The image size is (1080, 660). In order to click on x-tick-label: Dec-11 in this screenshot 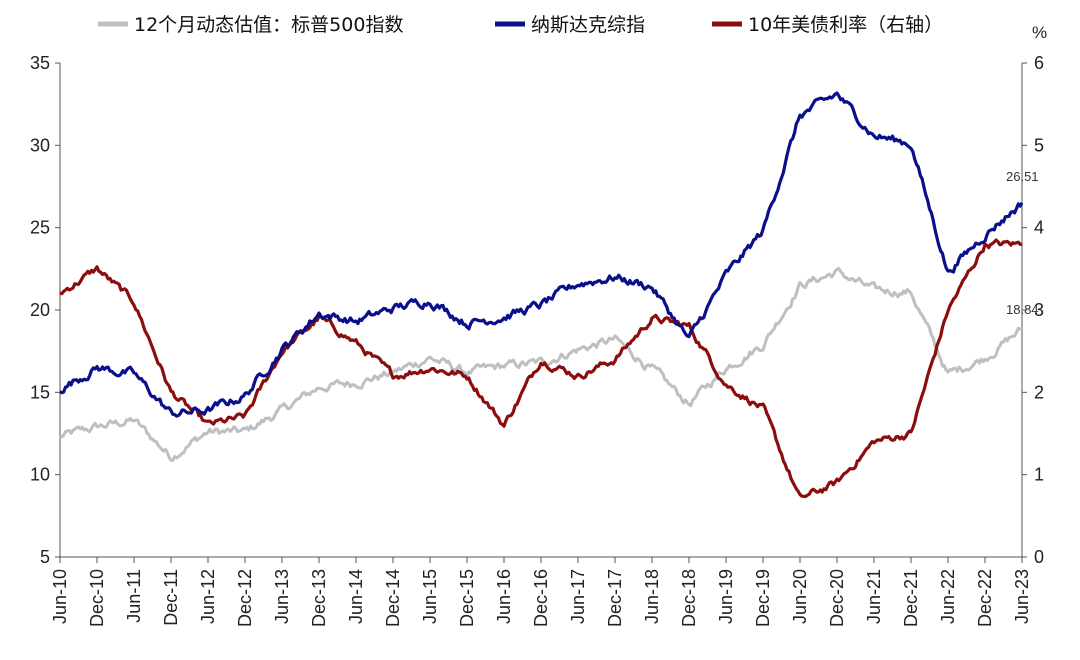, I will do `click(171, 597)`.